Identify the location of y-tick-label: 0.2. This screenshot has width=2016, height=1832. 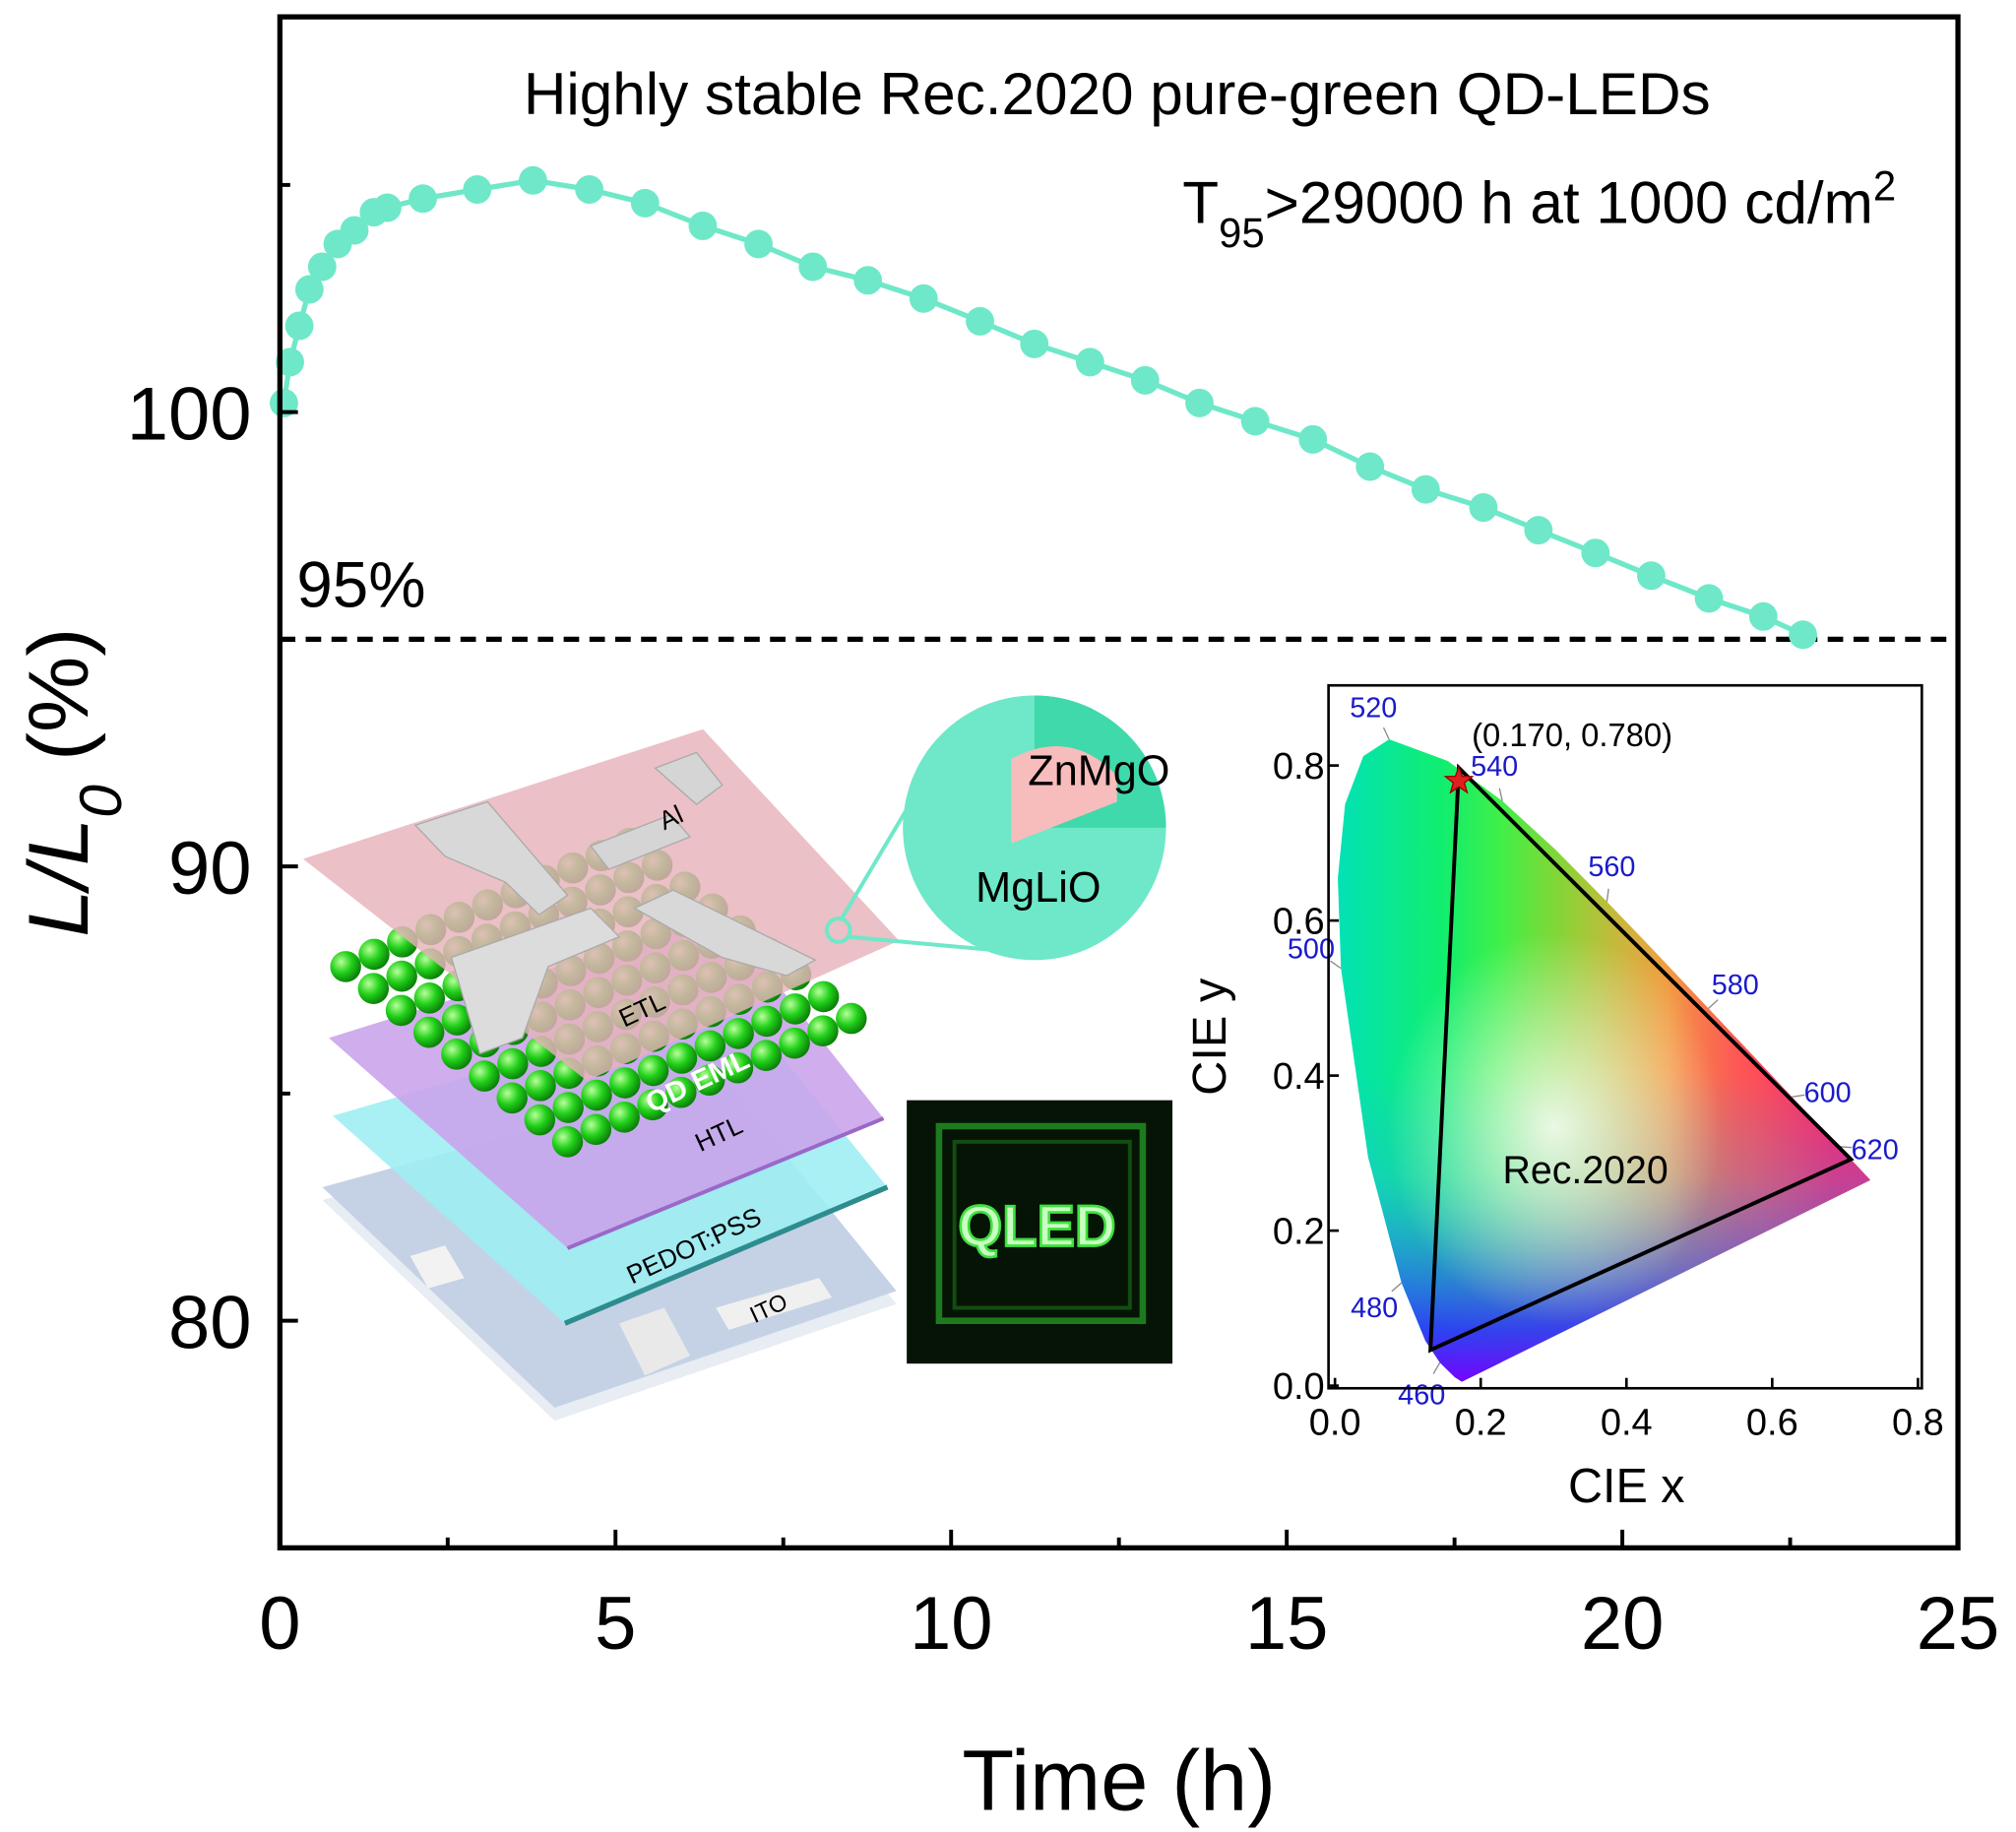
(1299, 1232).